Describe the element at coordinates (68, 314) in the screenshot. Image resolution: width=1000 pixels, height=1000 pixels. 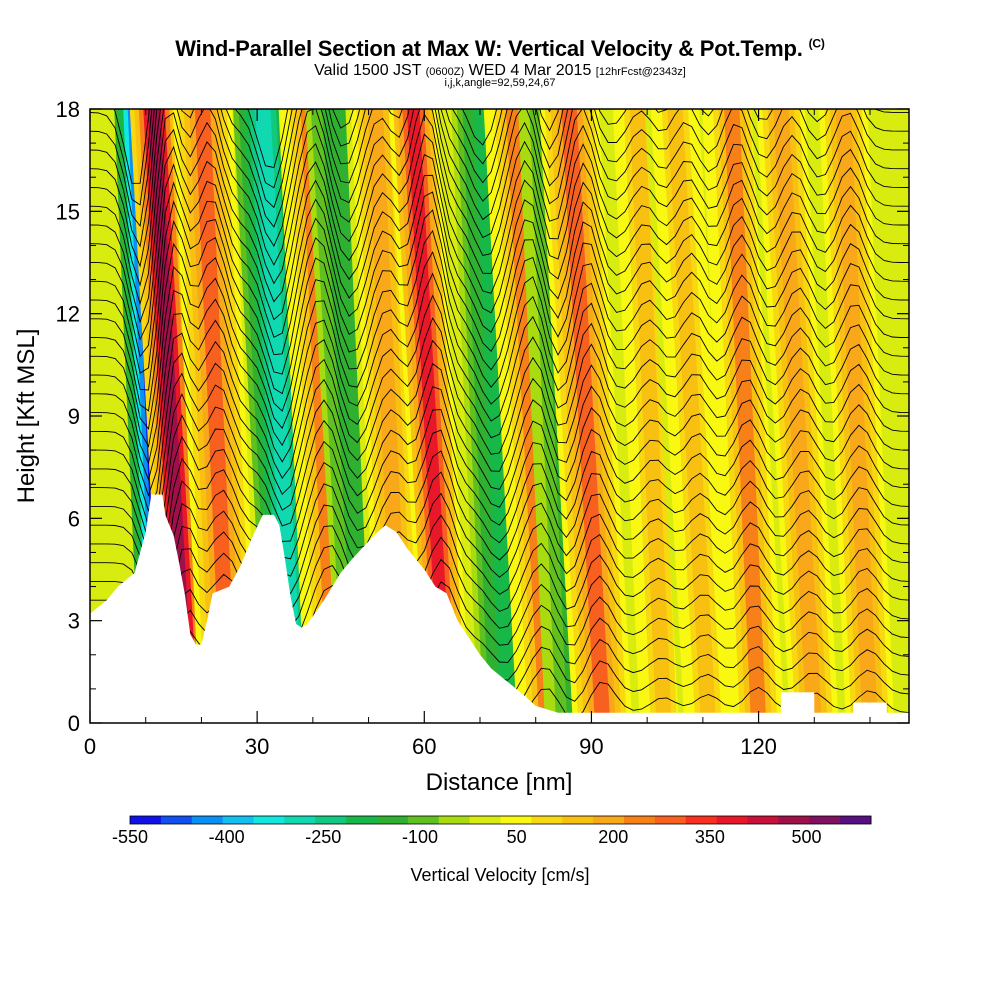
I see `y-tick-label: 12` at that location.